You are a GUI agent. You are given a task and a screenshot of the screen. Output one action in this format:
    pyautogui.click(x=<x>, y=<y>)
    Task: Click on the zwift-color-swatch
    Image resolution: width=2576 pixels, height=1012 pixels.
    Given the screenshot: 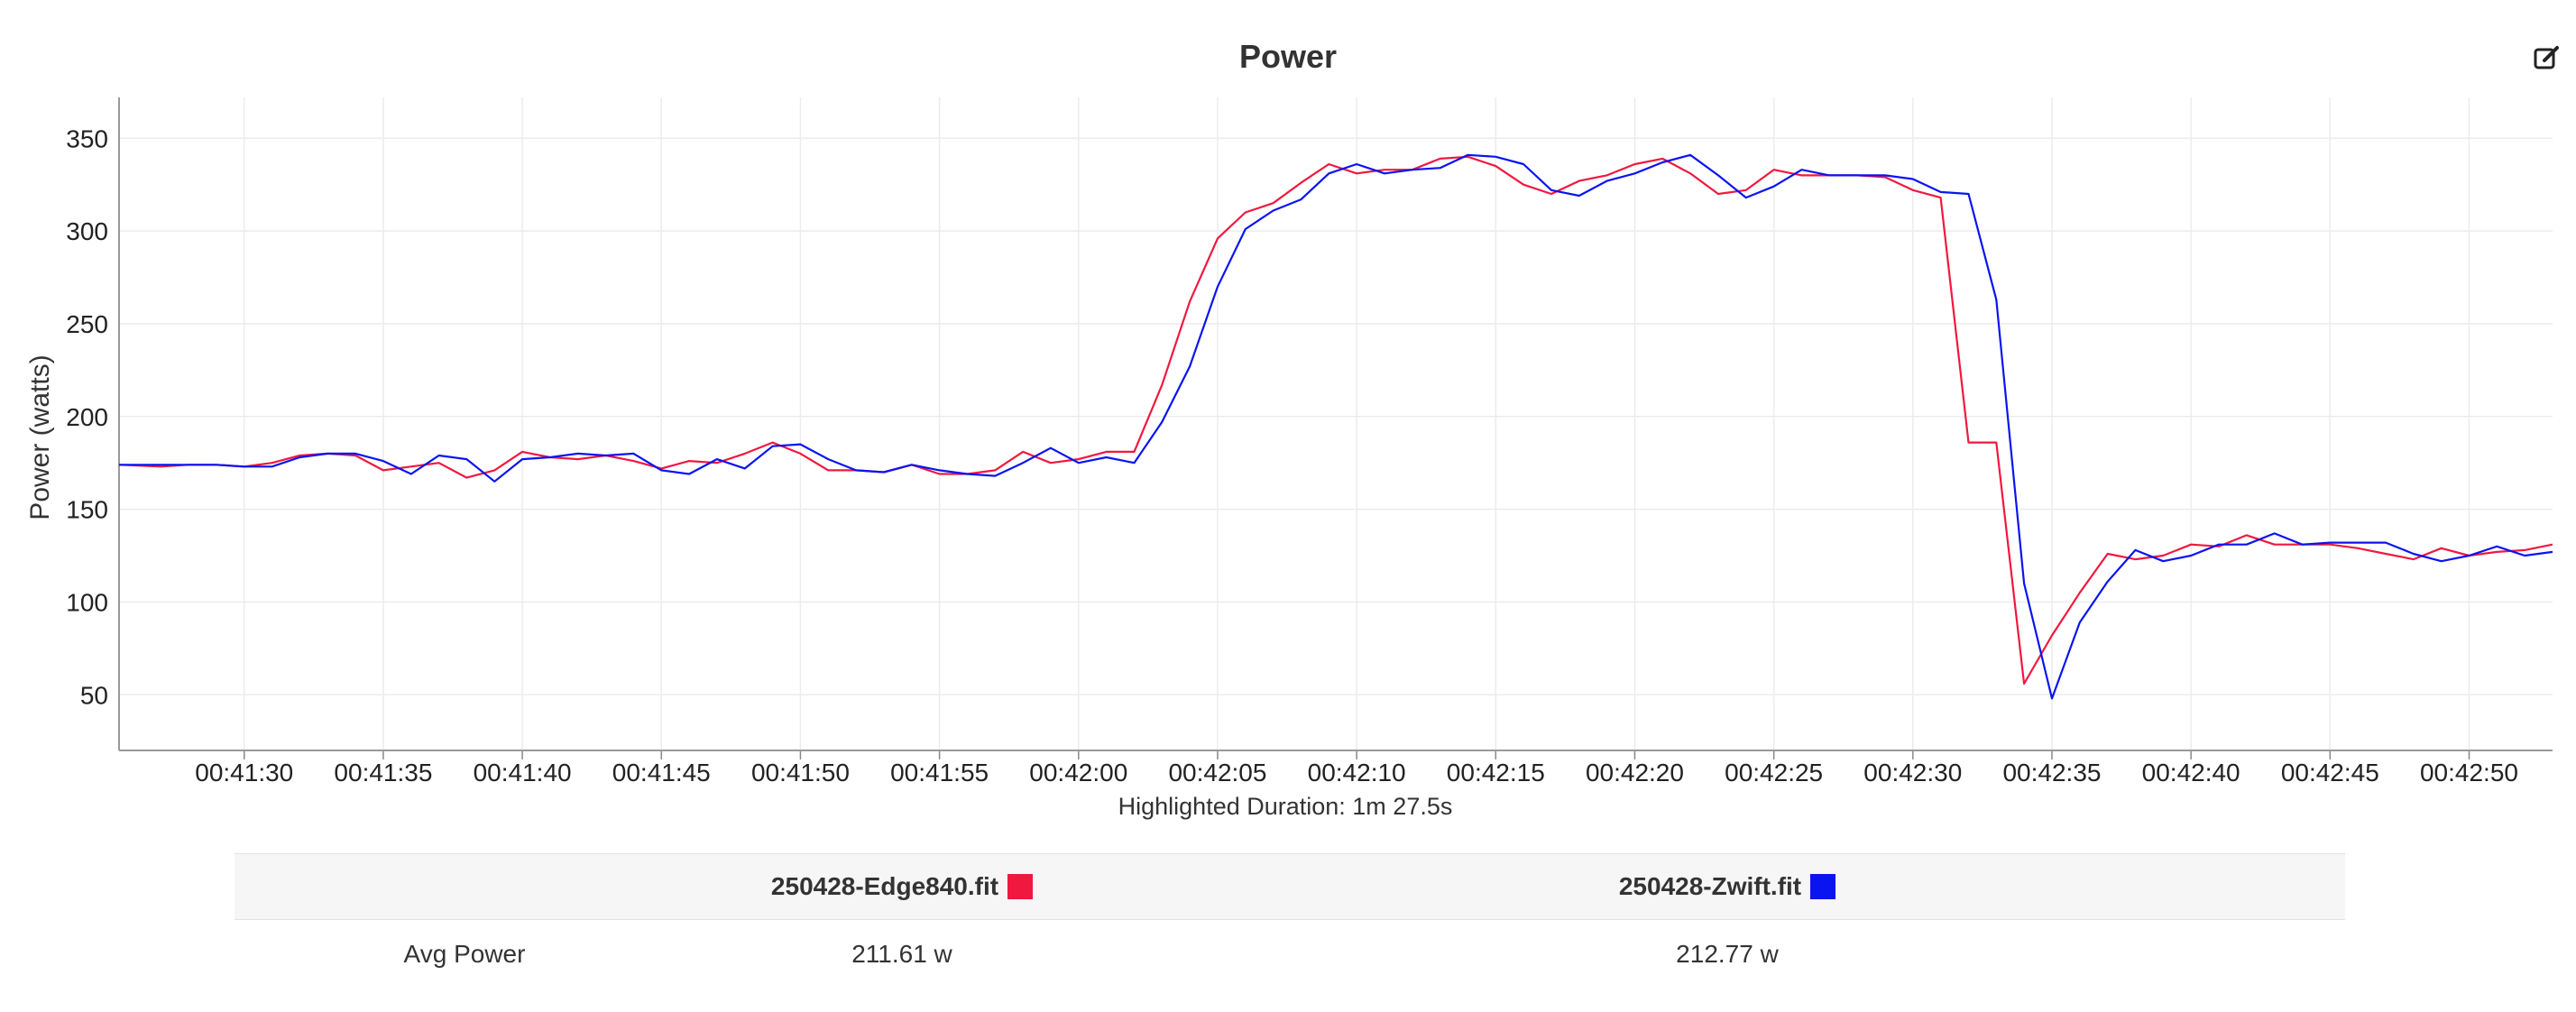 What is the action you would take?
    pyautogui.click(x=1823, y=887)
    